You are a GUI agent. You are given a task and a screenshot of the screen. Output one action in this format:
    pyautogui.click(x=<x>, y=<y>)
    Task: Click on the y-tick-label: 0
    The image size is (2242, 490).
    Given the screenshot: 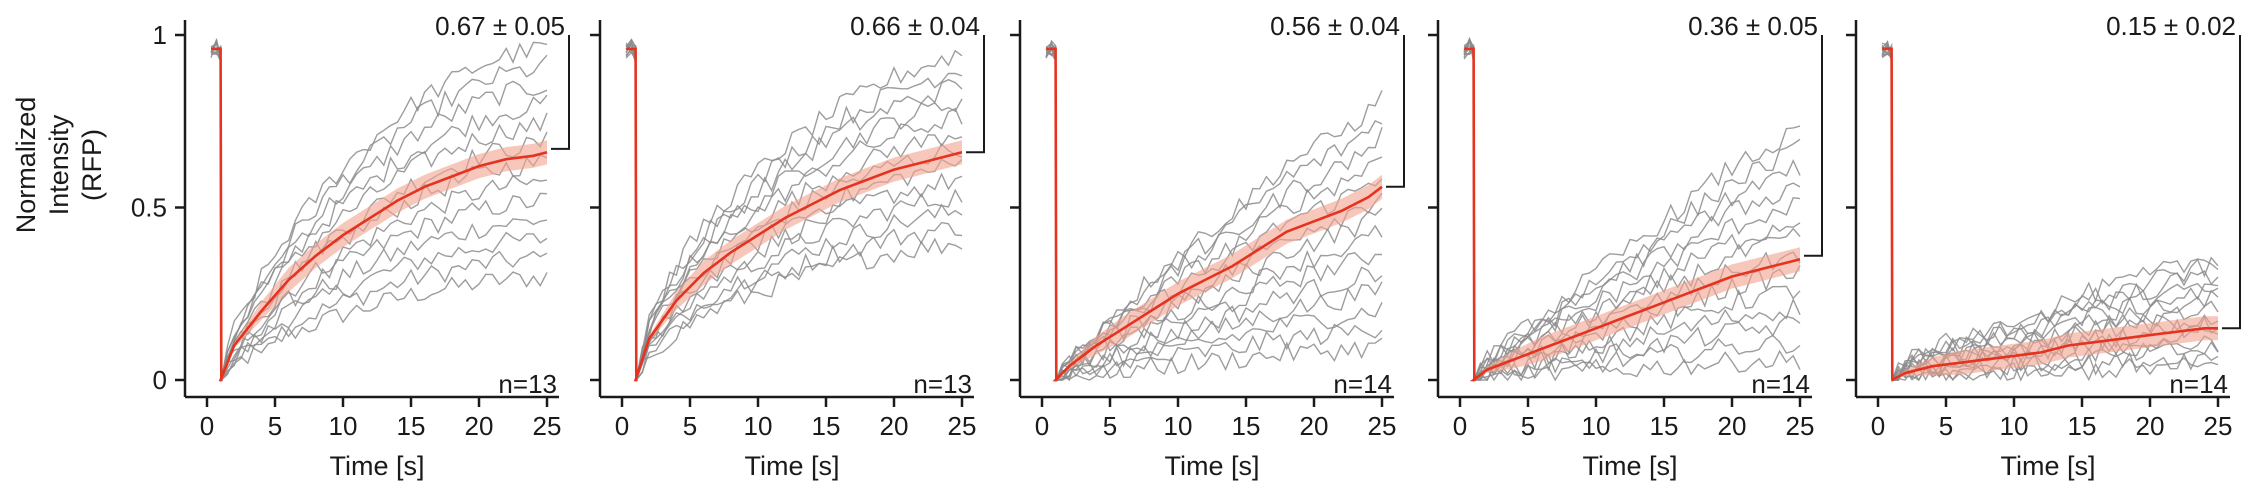 What is the action you would take?
    pyautogui.click(x=160, y=380)
    